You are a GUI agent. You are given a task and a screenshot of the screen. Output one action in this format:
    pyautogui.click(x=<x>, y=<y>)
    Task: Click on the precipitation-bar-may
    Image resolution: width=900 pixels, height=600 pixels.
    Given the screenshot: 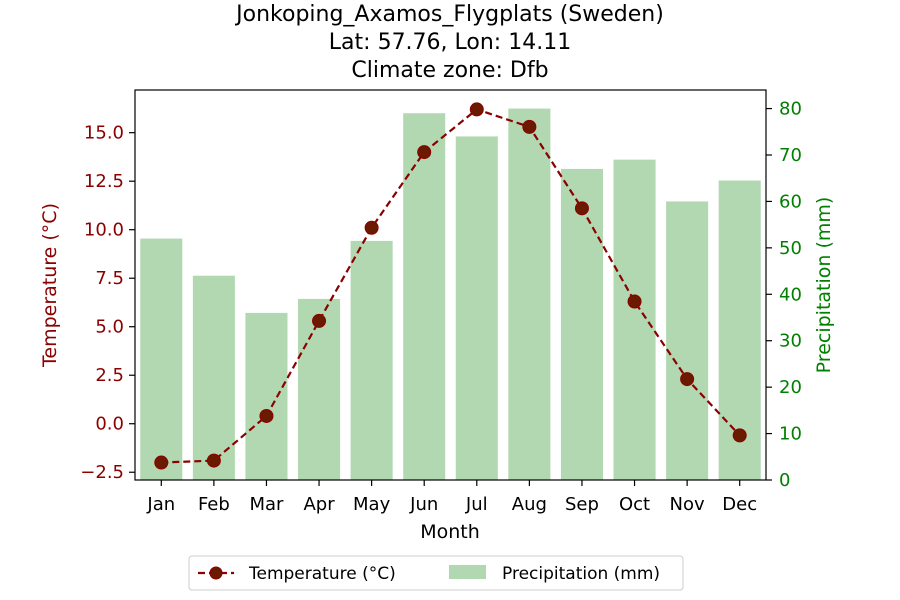 What is the action you would take?
    pyautogui.click(x=371, y=360)
    